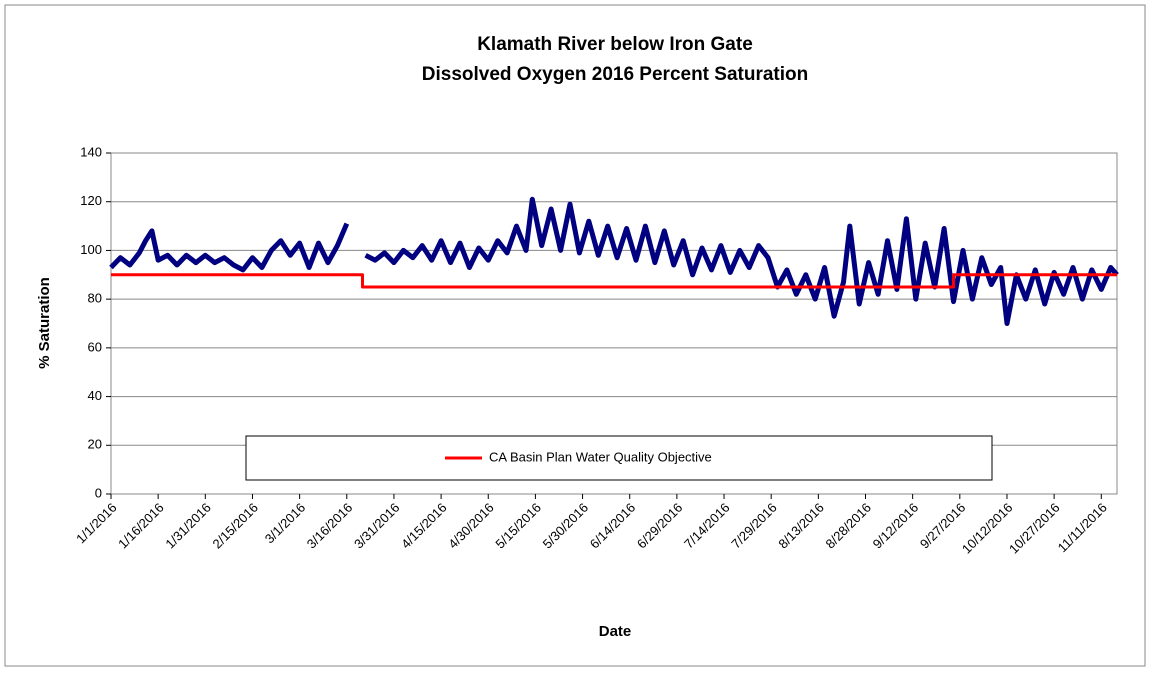  What do you see at coordinates (615, 44) in the screenshot?
I see `chart-title: Klamath River below Iron Gate` at bounding box center [615, 44].